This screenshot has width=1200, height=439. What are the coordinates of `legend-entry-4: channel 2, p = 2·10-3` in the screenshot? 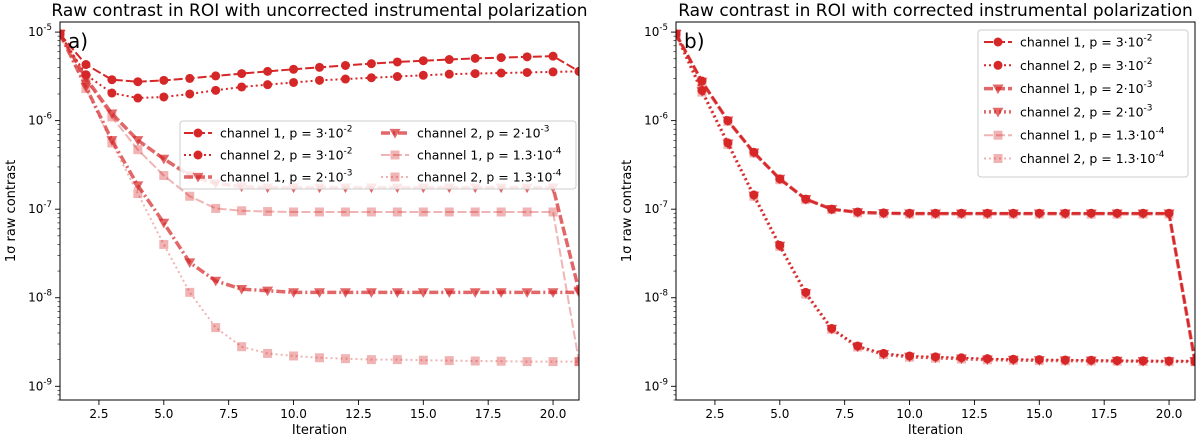 It's located at (465, 133).